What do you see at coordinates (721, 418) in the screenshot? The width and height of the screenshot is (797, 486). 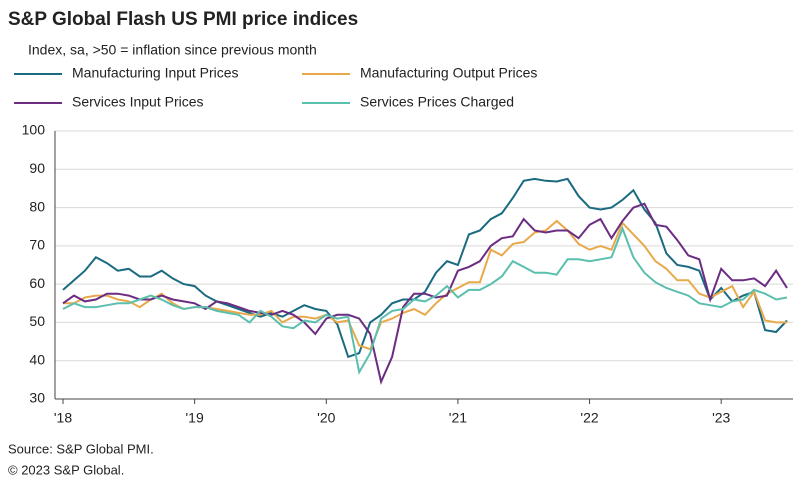 I see `x-tick-label: '23` at bounding box center [721, 418].